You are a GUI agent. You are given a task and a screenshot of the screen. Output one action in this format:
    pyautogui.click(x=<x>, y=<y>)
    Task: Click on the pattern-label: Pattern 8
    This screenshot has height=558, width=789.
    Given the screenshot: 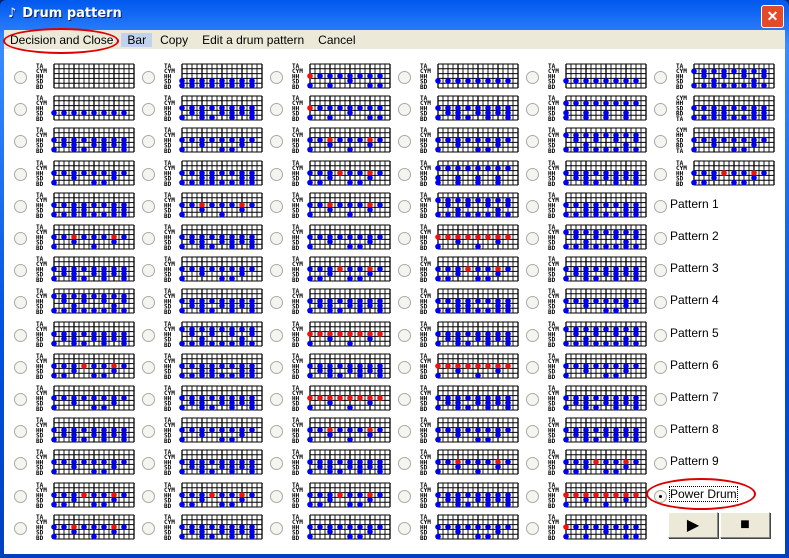 What is the action you would take?
    pyautogui.click(x=694, y=429)
    